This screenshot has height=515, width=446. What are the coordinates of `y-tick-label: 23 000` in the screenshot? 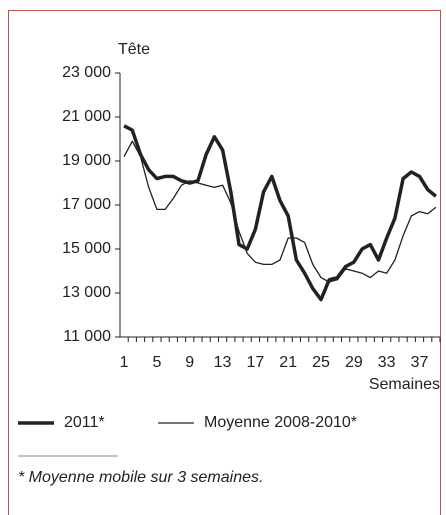 It's located at (86, 72).